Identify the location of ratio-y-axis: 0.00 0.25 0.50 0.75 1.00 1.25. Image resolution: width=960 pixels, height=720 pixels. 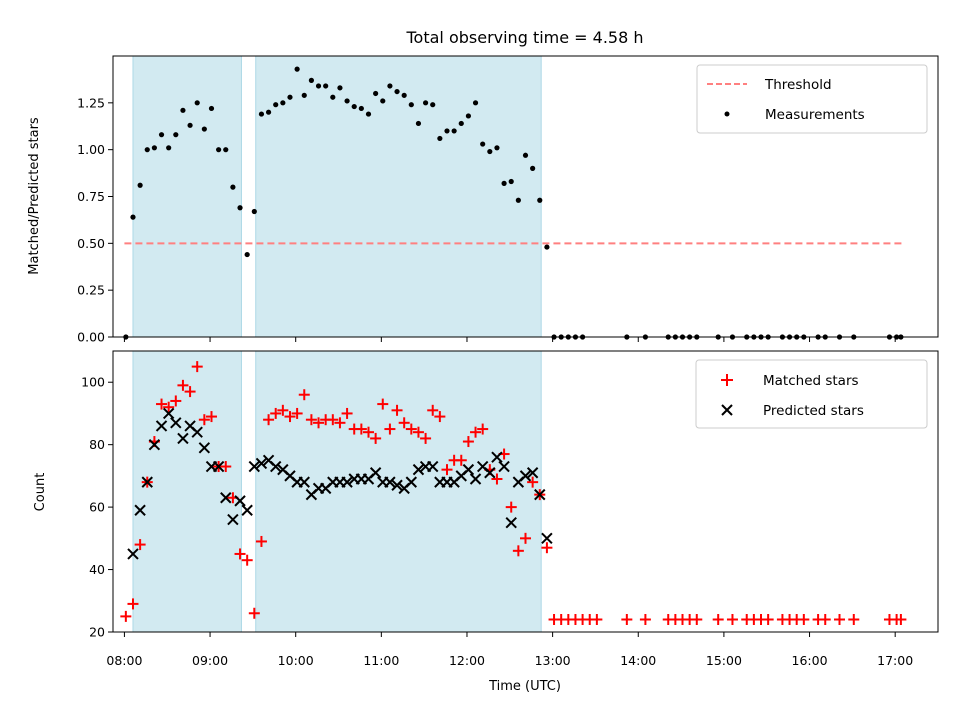
(95, 220).